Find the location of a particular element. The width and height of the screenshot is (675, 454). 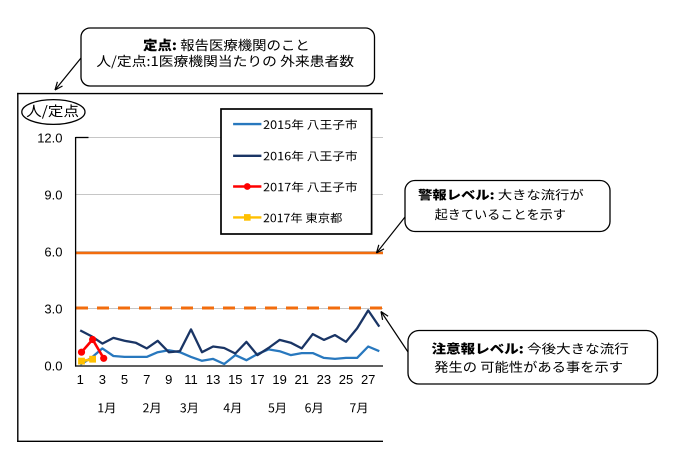

svg-text: 17 is located at coordinates (257, 379).